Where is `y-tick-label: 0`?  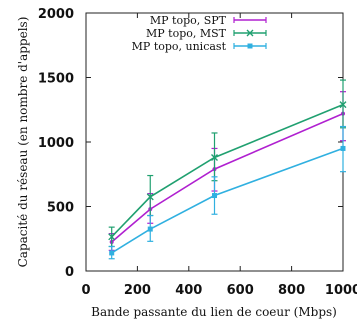 y-tick-label: 0 is located at coordinates (69, 272).